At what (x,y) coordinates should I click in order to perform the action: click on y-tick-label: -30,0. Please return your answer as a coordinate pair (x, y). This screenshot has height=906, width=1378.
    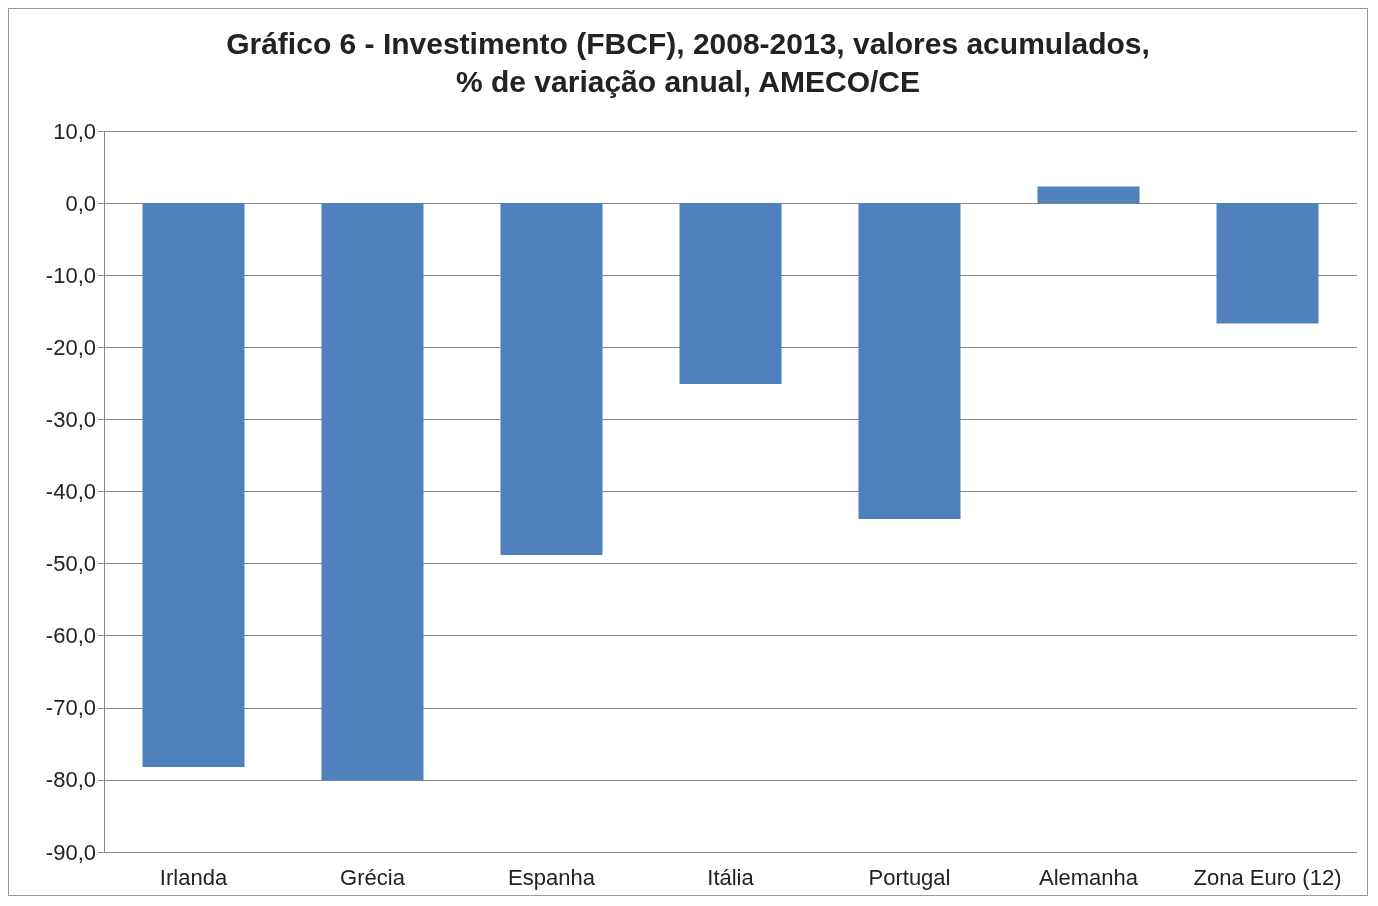
    Looking at the image, I should click on (70, 419).